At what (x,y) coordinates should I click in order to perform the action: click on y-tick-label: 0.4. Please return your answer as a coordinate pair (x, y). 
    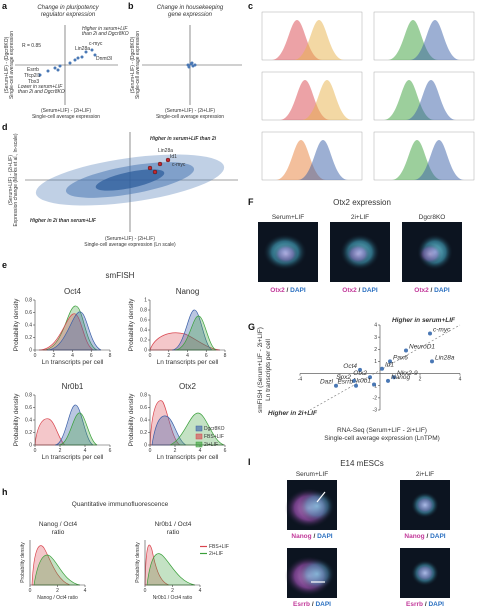
    Looking at the image, I should click on (143, 421).